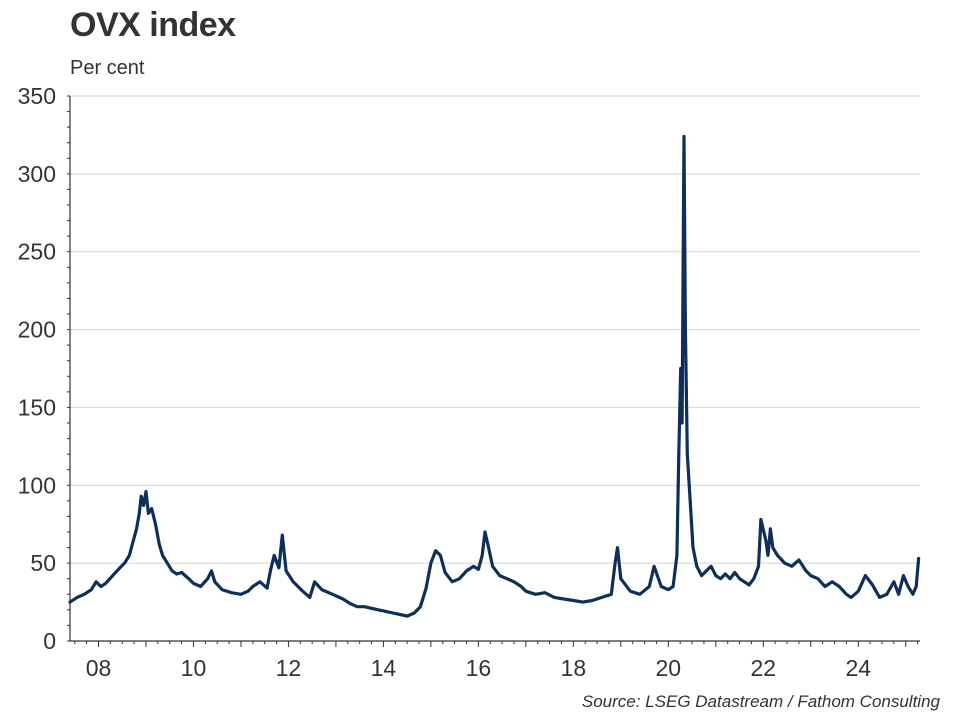 The height and width of the screenshot is (720, 960). Describe the element at coordinates (99, 668) in the screenshot. I see `x-tick-label: 08` at that location.